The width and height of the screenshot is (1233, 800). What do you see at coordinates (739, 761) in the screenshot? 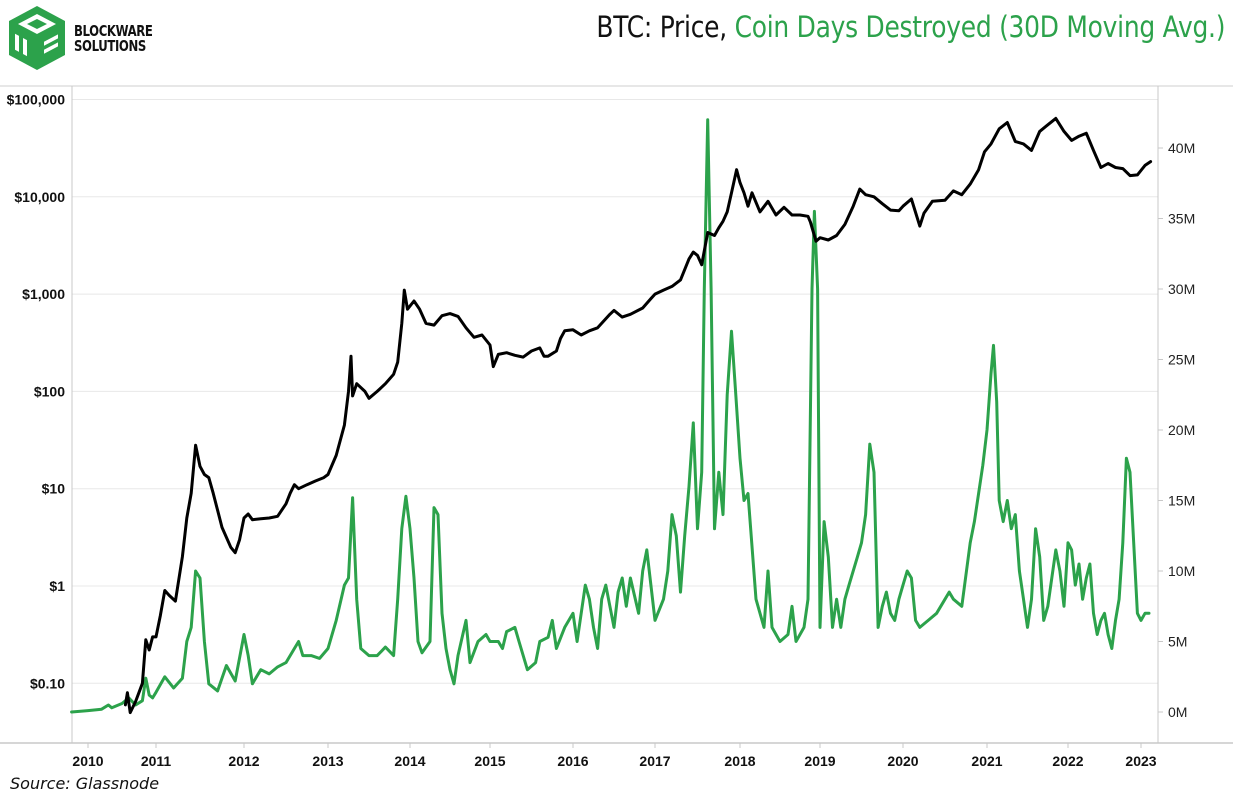
I see `x-tick-label: 2018` at bounding box center [739, 761].